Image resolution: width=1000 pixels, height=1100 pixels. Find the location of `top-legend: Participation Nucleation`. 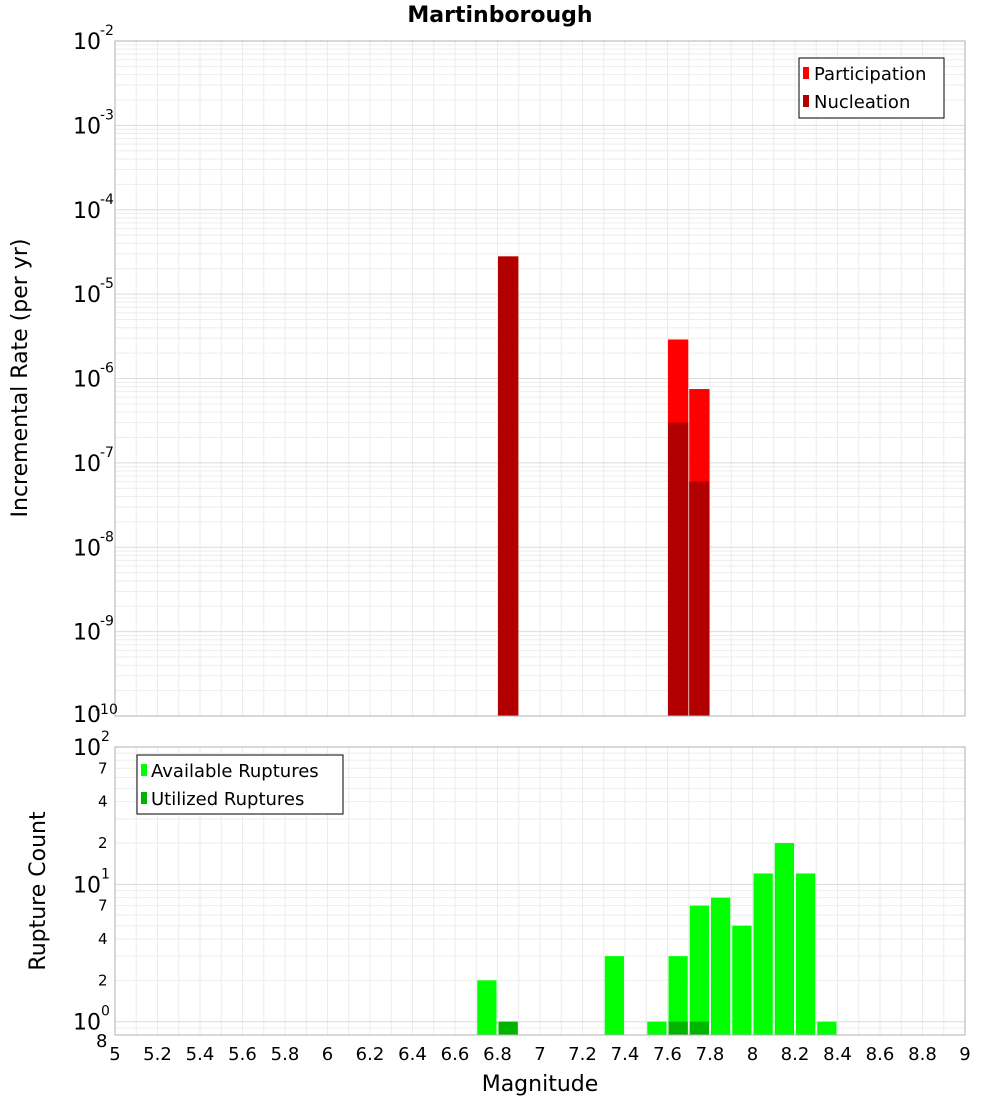

top-legend: Participation Nucleation is located at coordinates (871, 88).